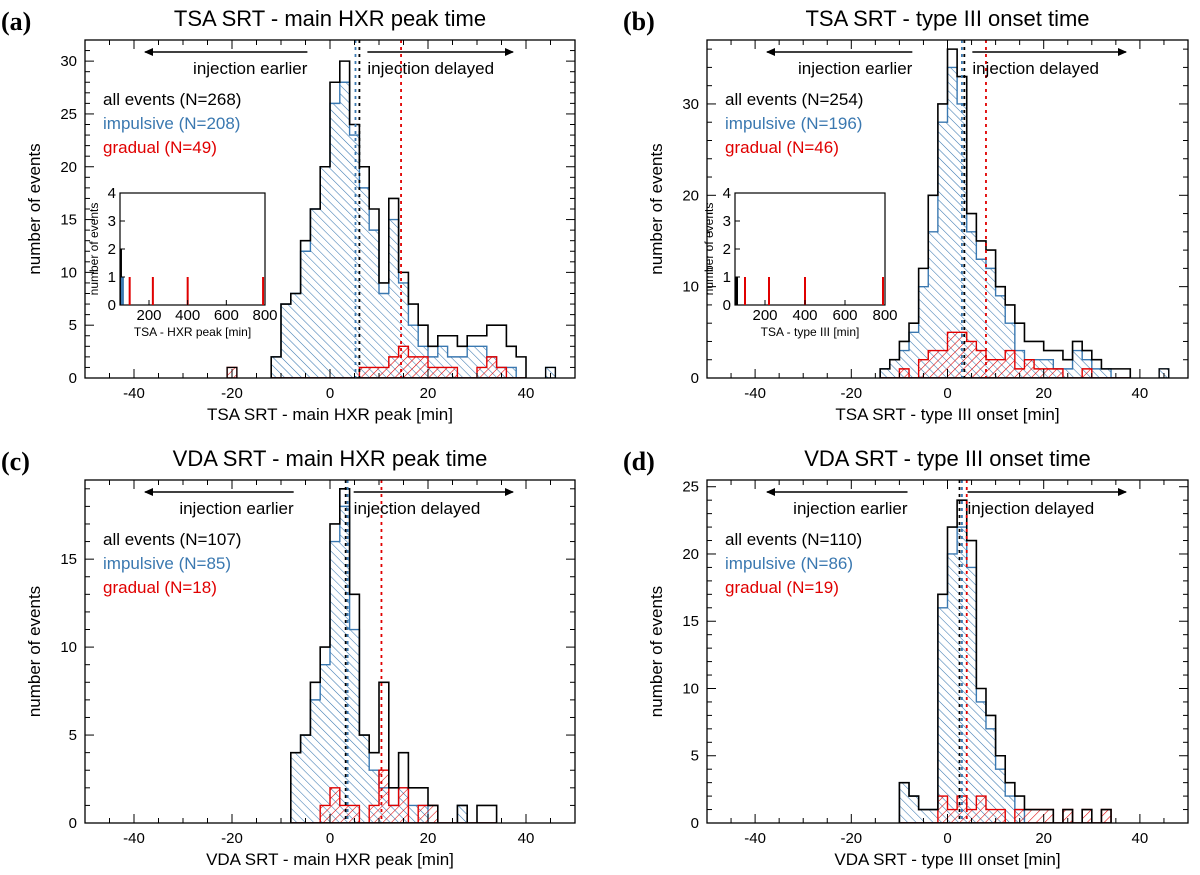 The height and width of the screenshot is (875, 1200). I want to click on panel-title: VDA SRT - type III onset time, so click(947, 458).